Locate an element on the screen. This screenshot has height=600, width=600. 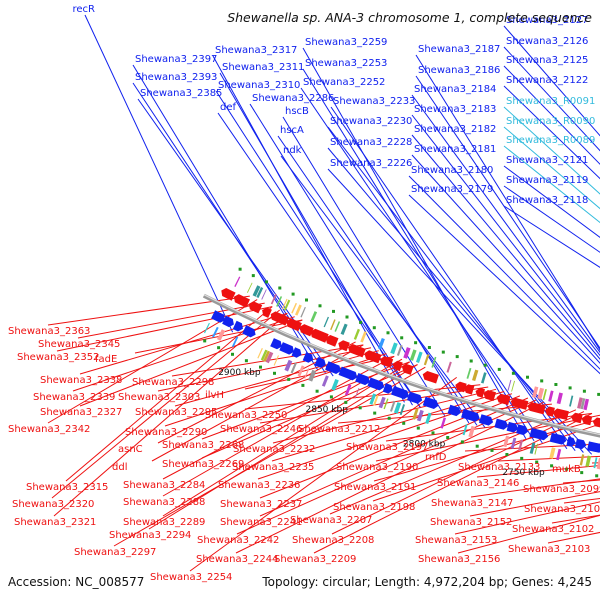
gene-label: Shewana3_2187 is located at coordinates (459, 49).